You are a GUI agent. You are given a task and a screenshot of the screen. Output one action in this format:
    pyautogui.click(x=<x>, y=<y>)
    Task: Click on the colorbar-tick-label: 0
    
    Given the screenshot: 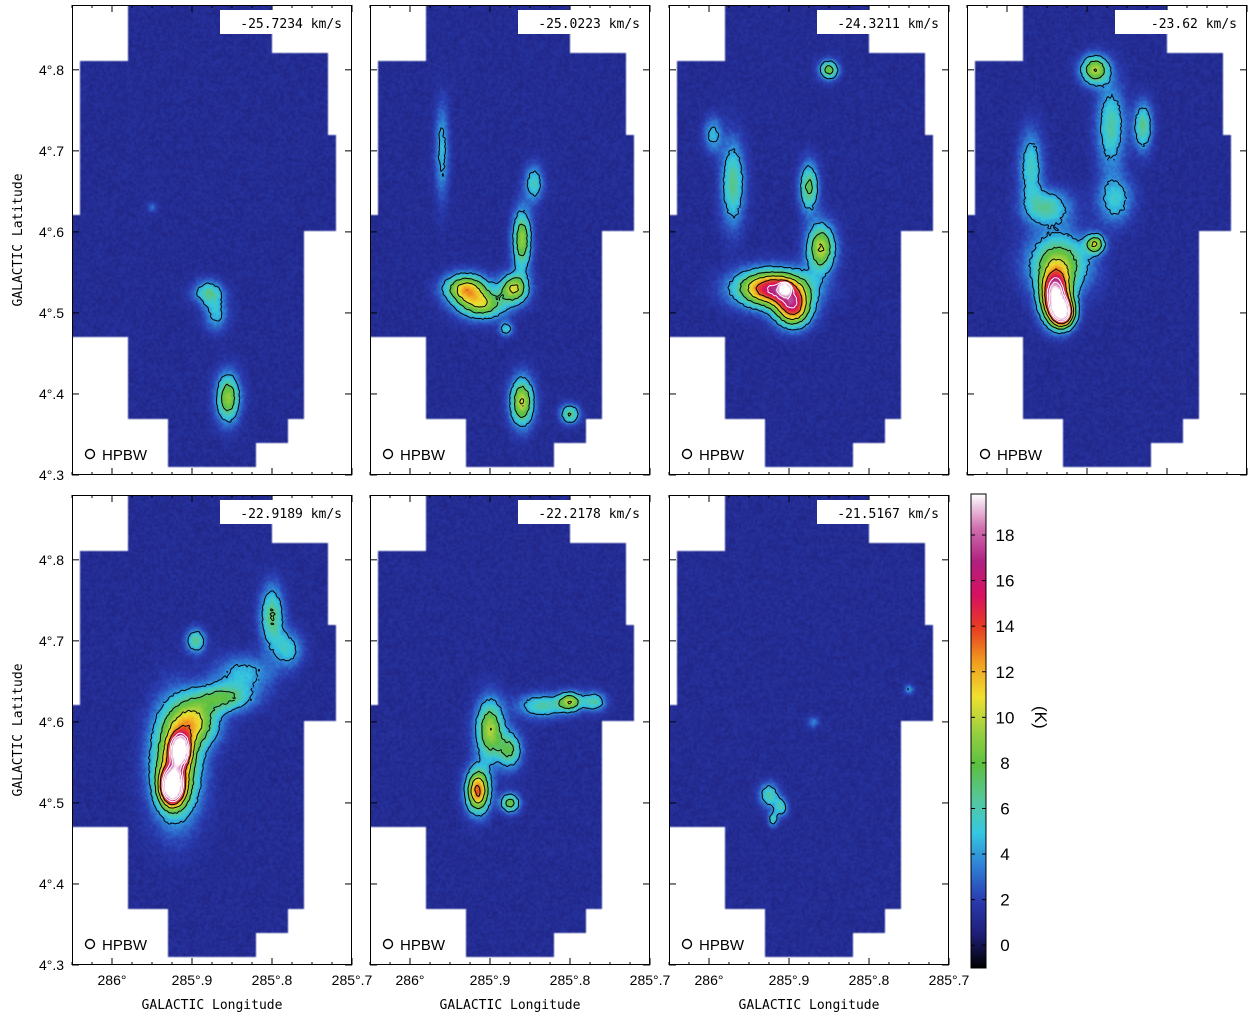 What is the action you would take?
    pyautogui.click(x=1004, y=945)
    